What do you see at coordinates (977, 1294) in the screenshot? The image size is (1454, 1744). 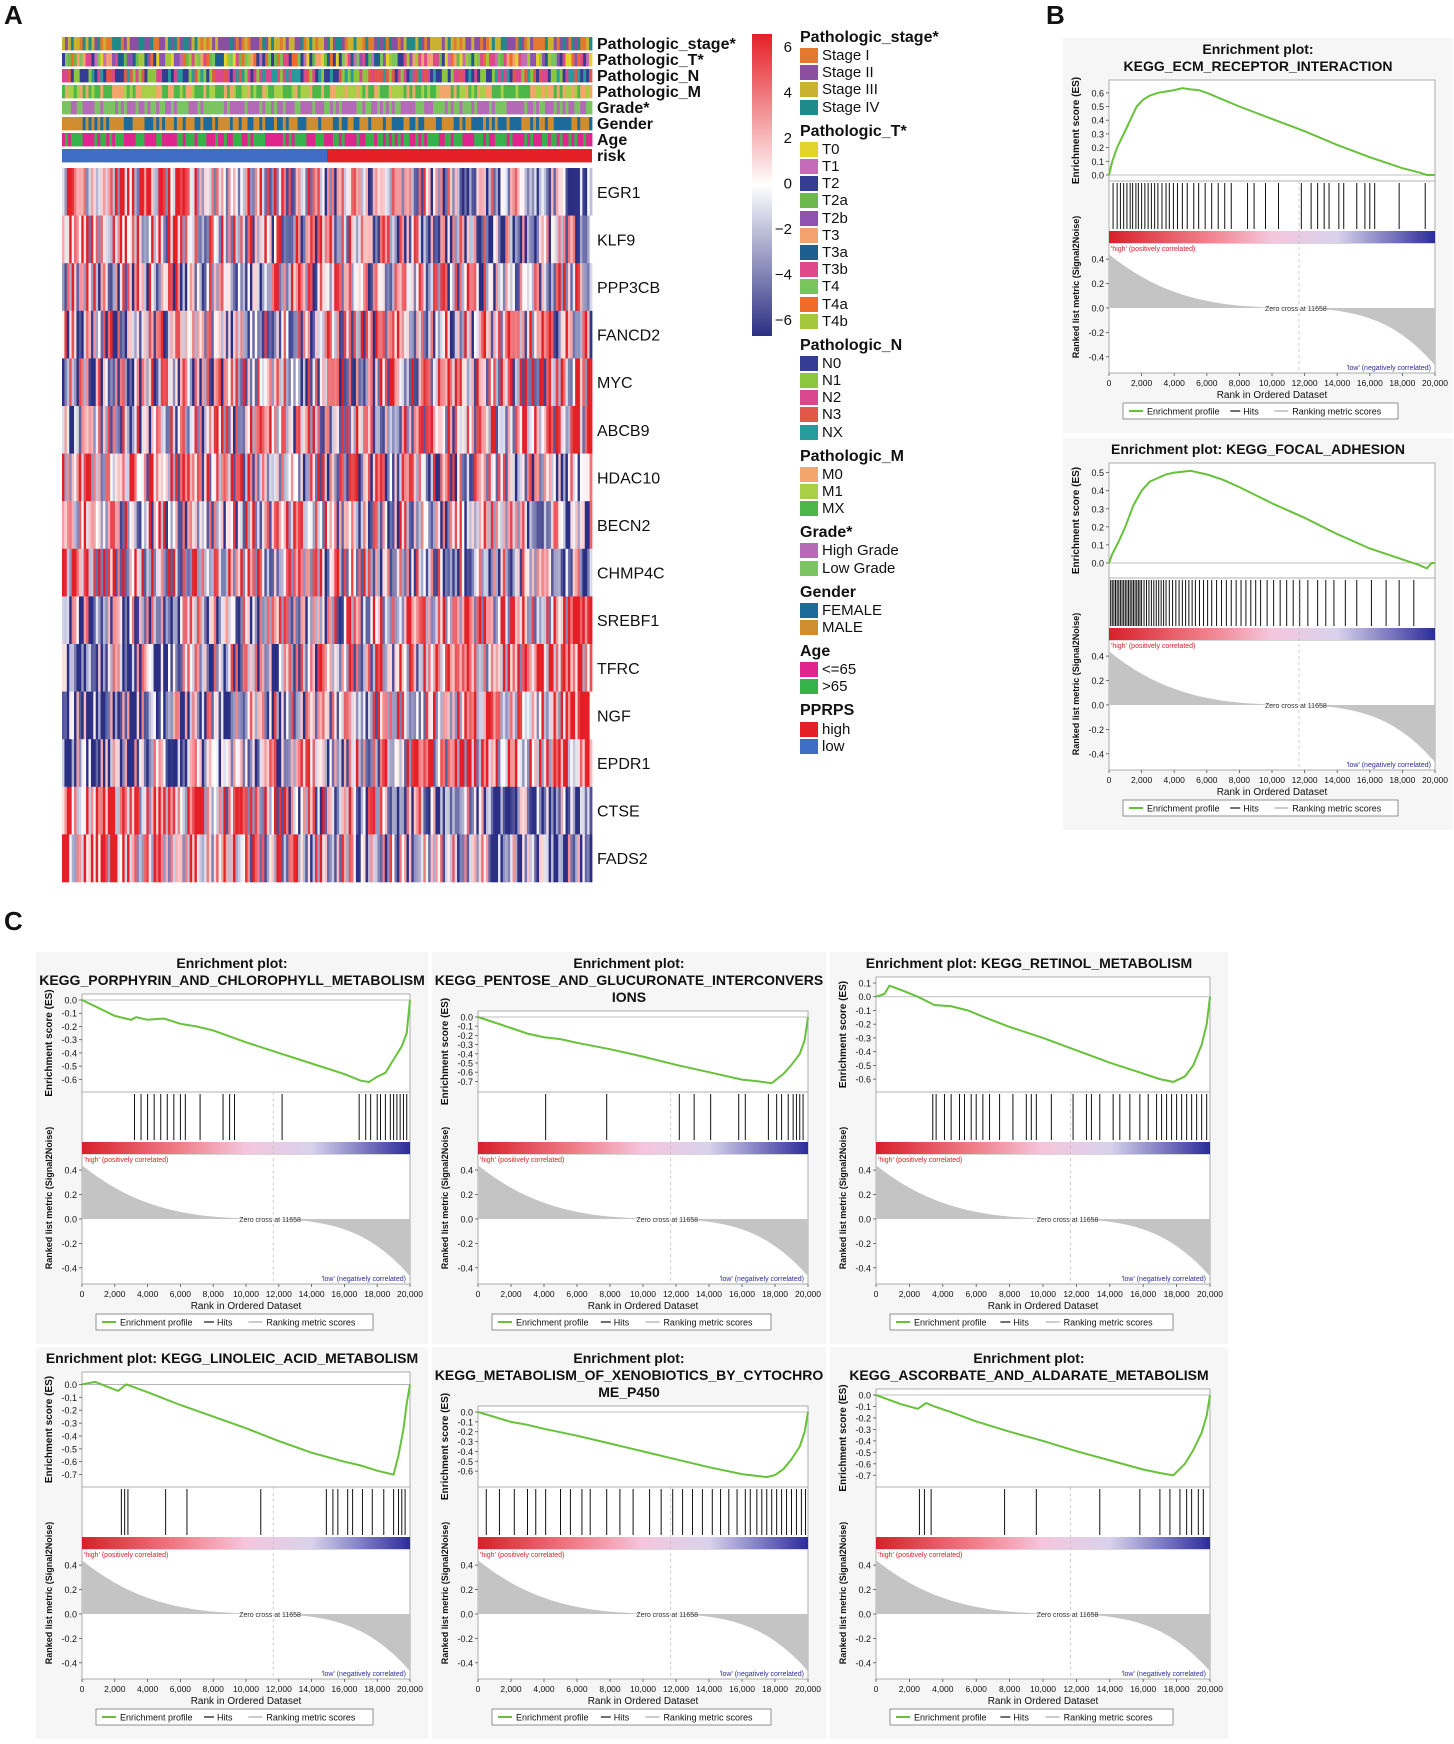 I see `x-tick: 6,000` at bounding box center [977, 1294].